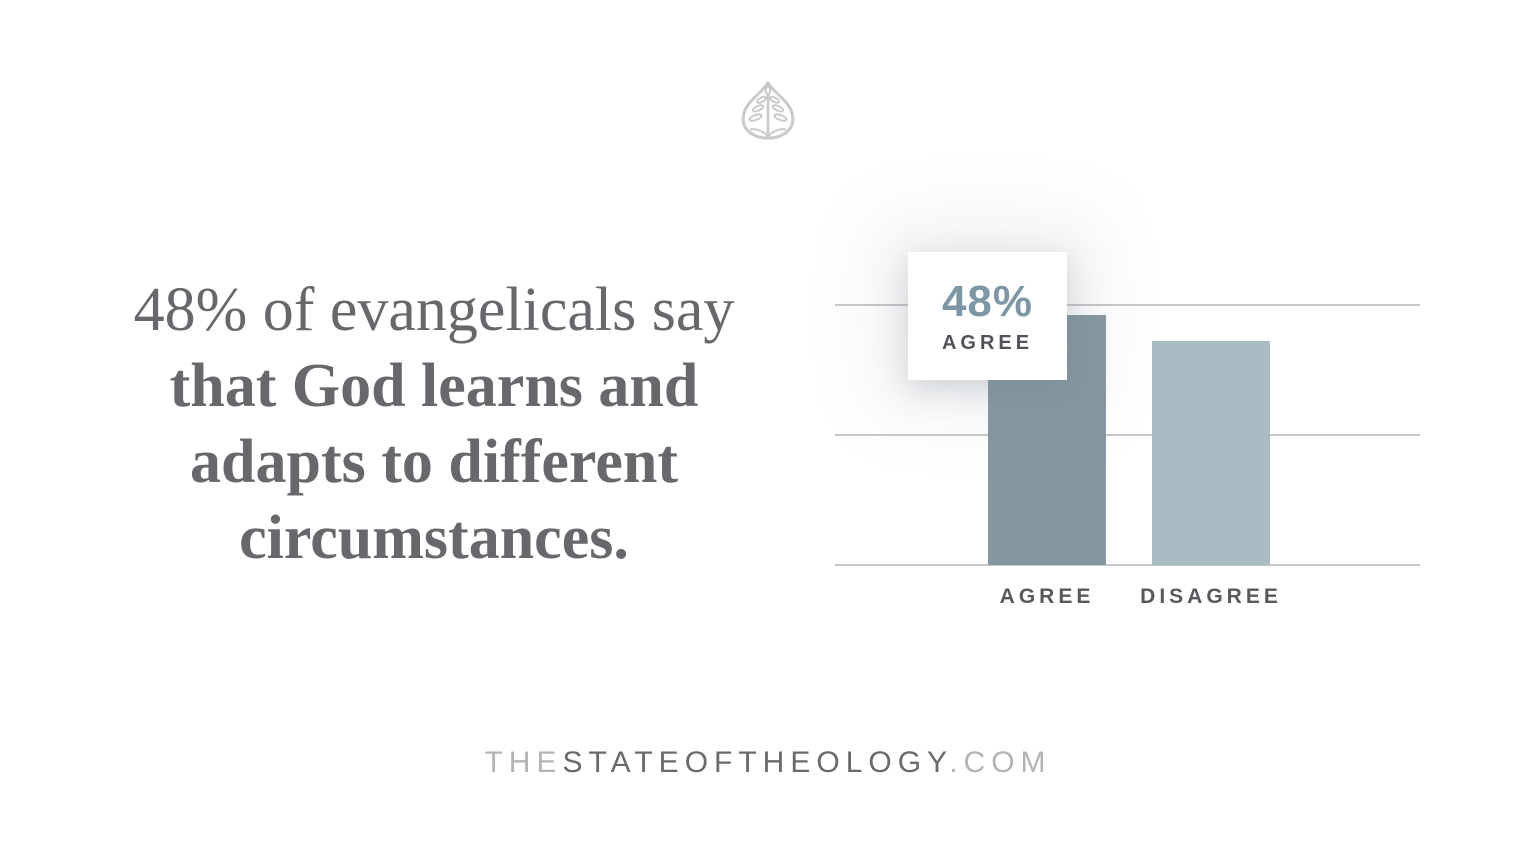  I want to click on callout-card: 48% AGREE, so click(987, 316).